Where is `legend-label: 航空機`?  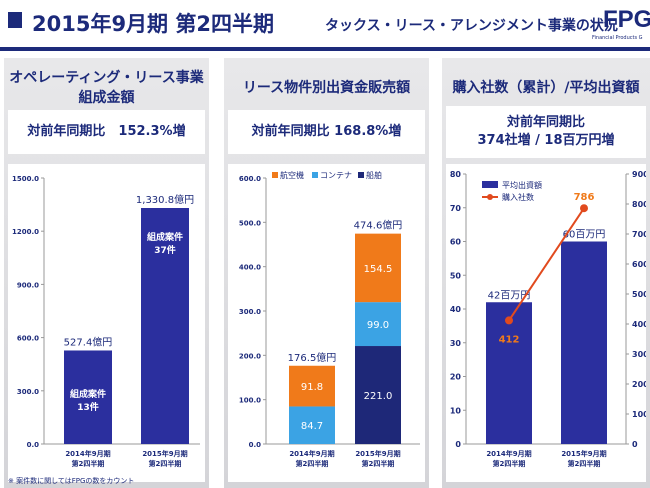
legend-label: 航空機 is located at coordinates (292, 175).